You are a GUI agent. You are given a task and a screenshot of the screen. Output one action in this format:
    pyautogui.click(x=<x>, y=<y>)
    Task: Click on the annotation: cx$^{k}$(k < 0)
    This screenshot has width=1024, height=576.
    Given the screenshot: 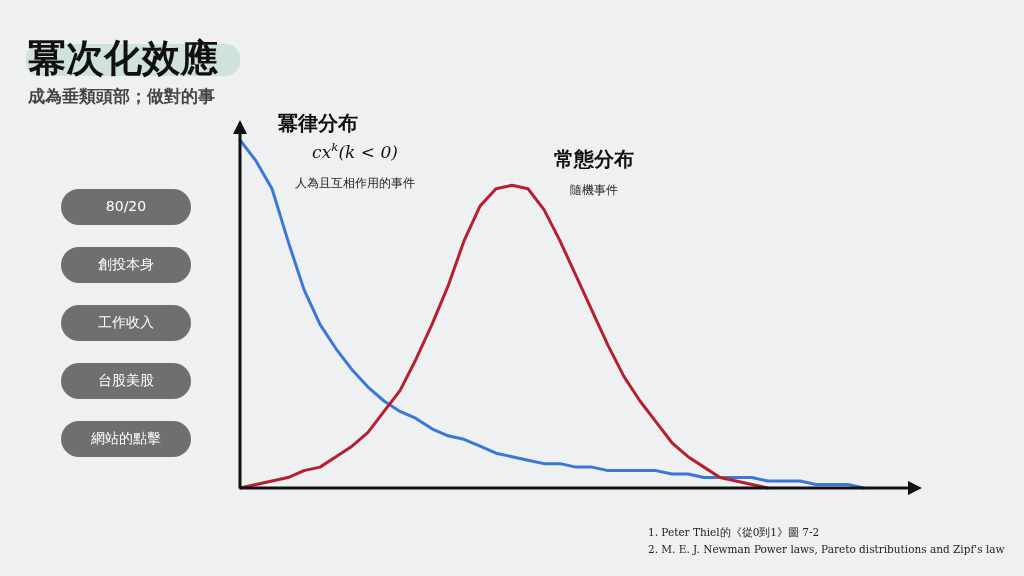 What is the action you would take?
    pyautogui.click(x=355, y=151)
    